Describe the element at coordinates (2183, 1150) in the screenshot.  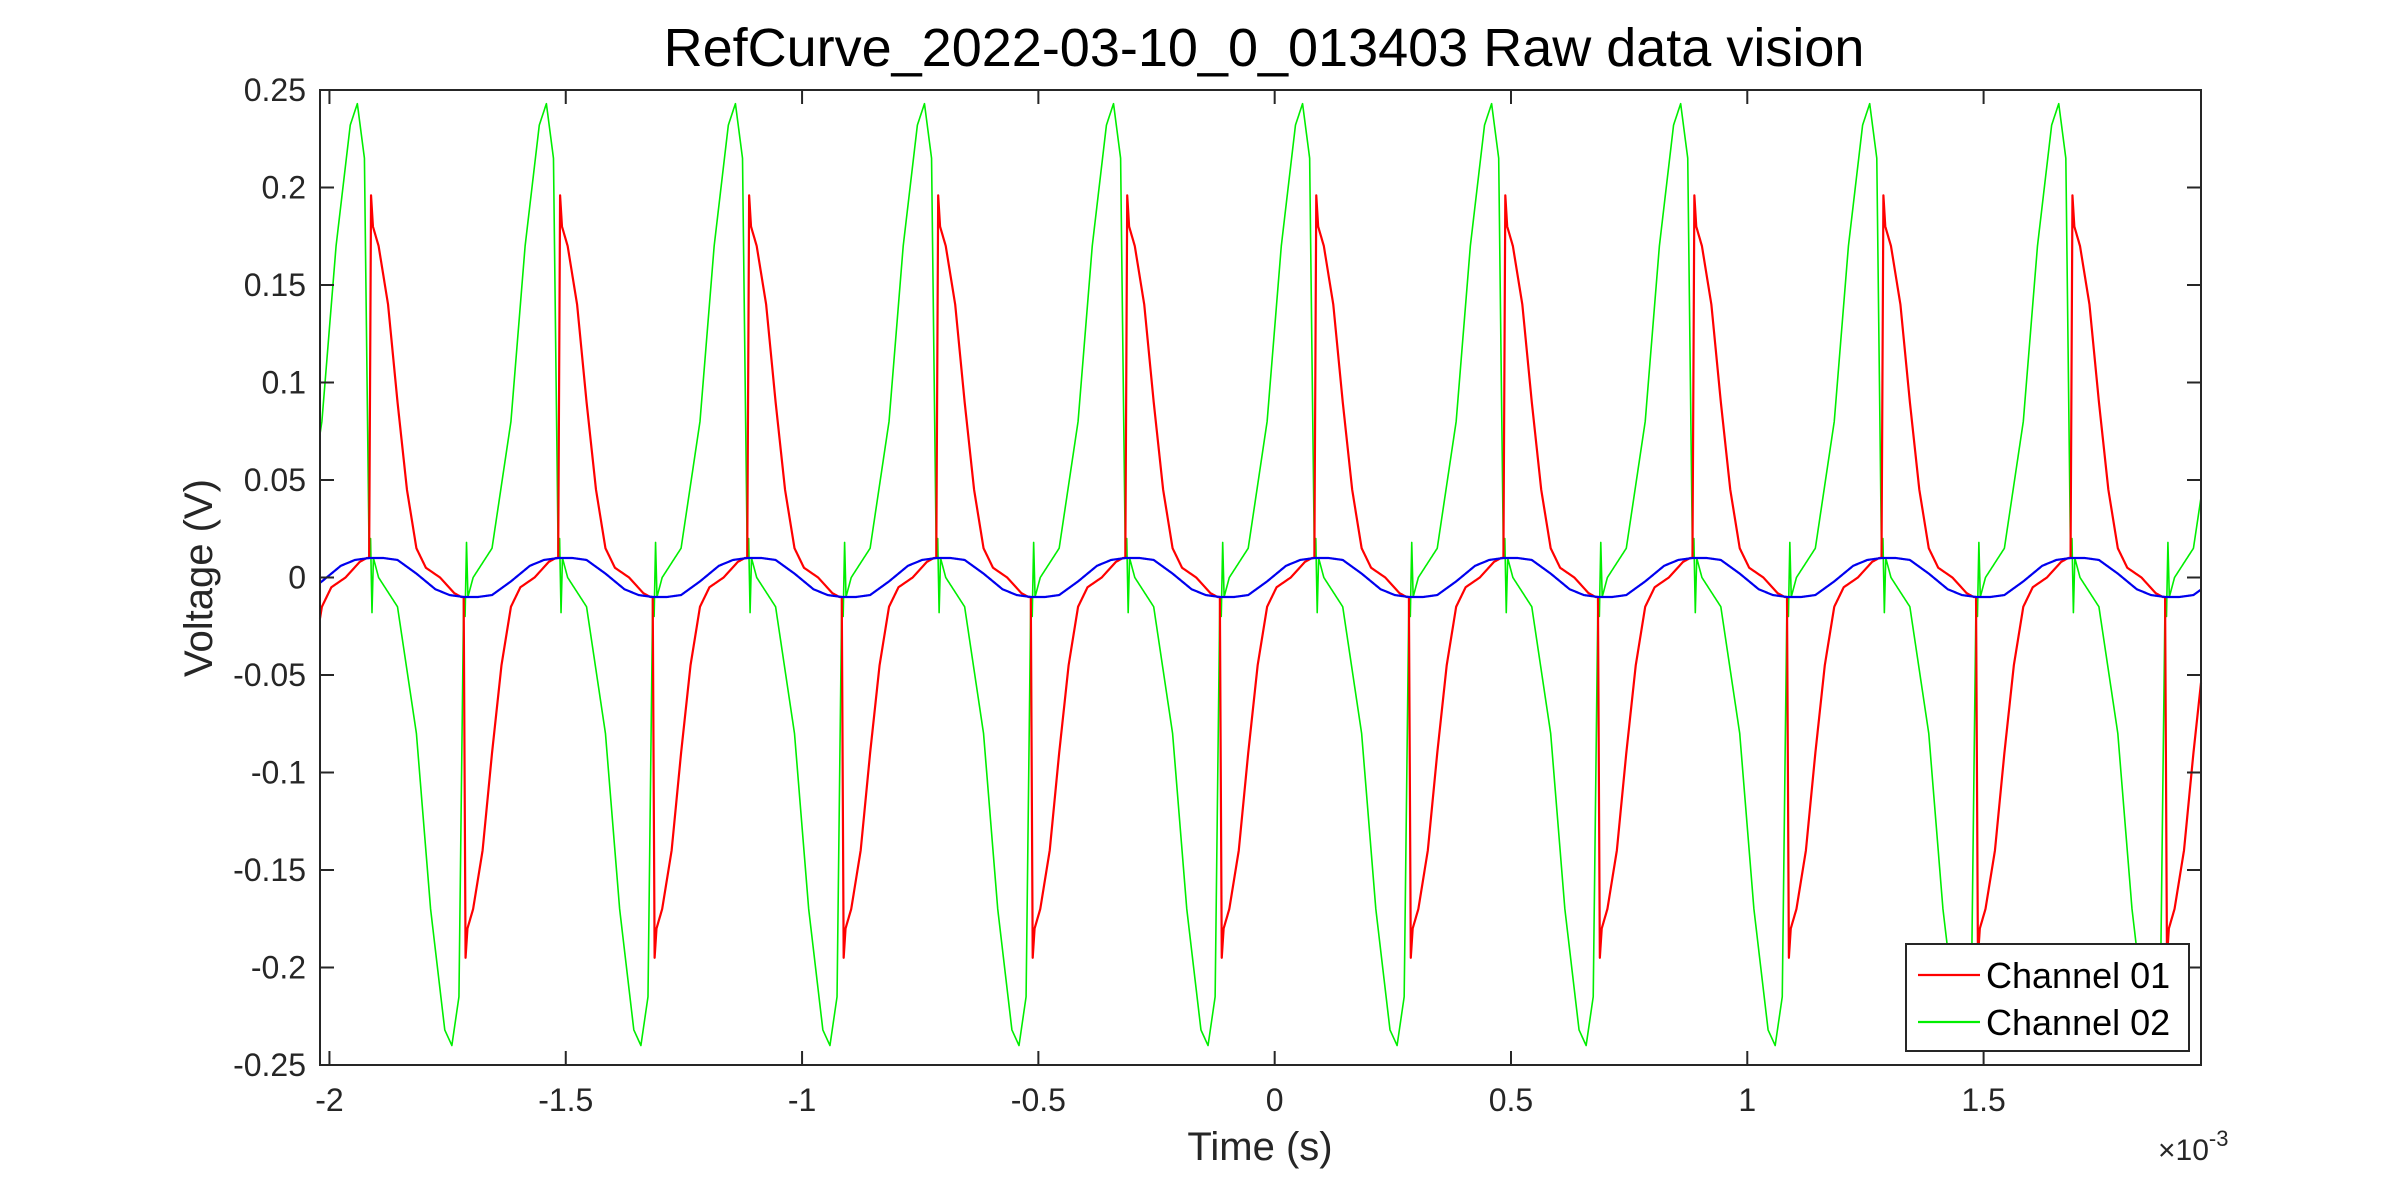
I see `x-exponent-base: ×10` at that location.